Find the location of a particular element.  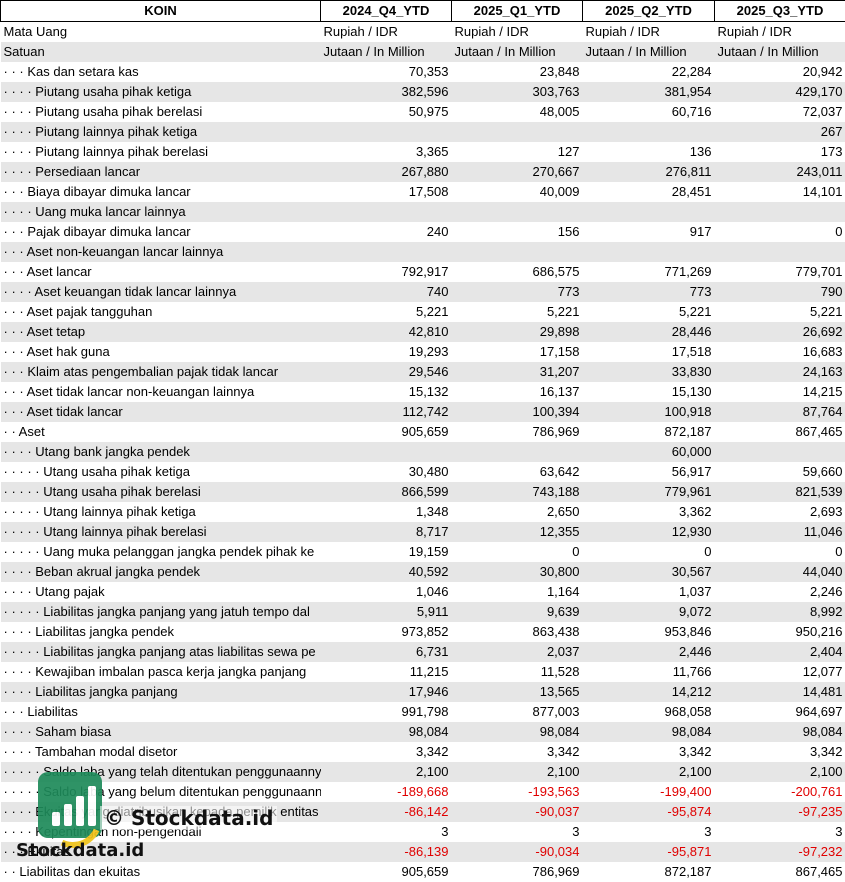

cell-value: 60,000 is located at coordinates (649, 452).